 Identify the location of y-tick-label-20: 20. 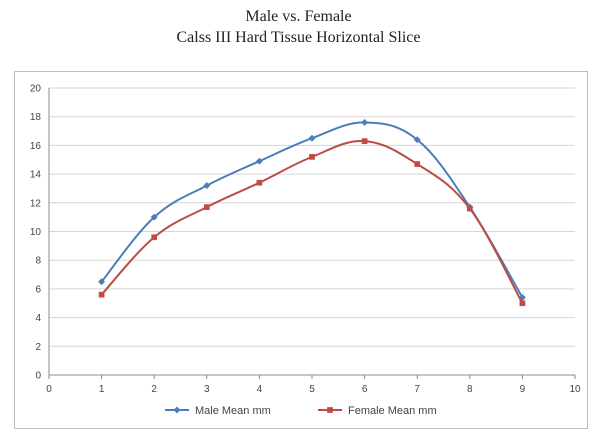
(36, 89).